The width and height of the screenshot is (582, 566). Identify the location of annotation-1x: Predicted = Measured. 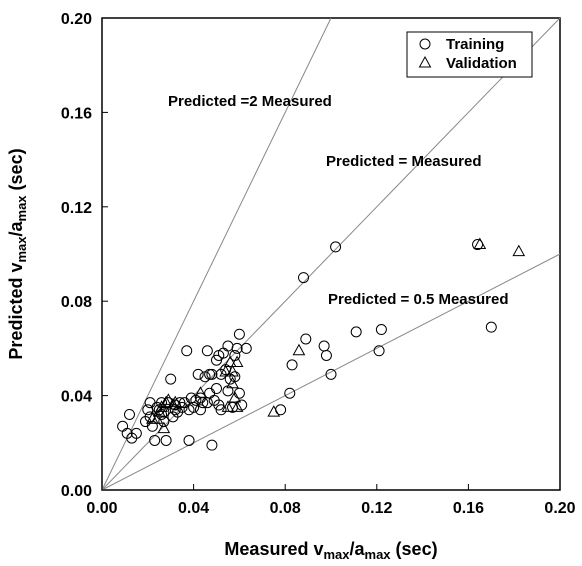
(403, 161).